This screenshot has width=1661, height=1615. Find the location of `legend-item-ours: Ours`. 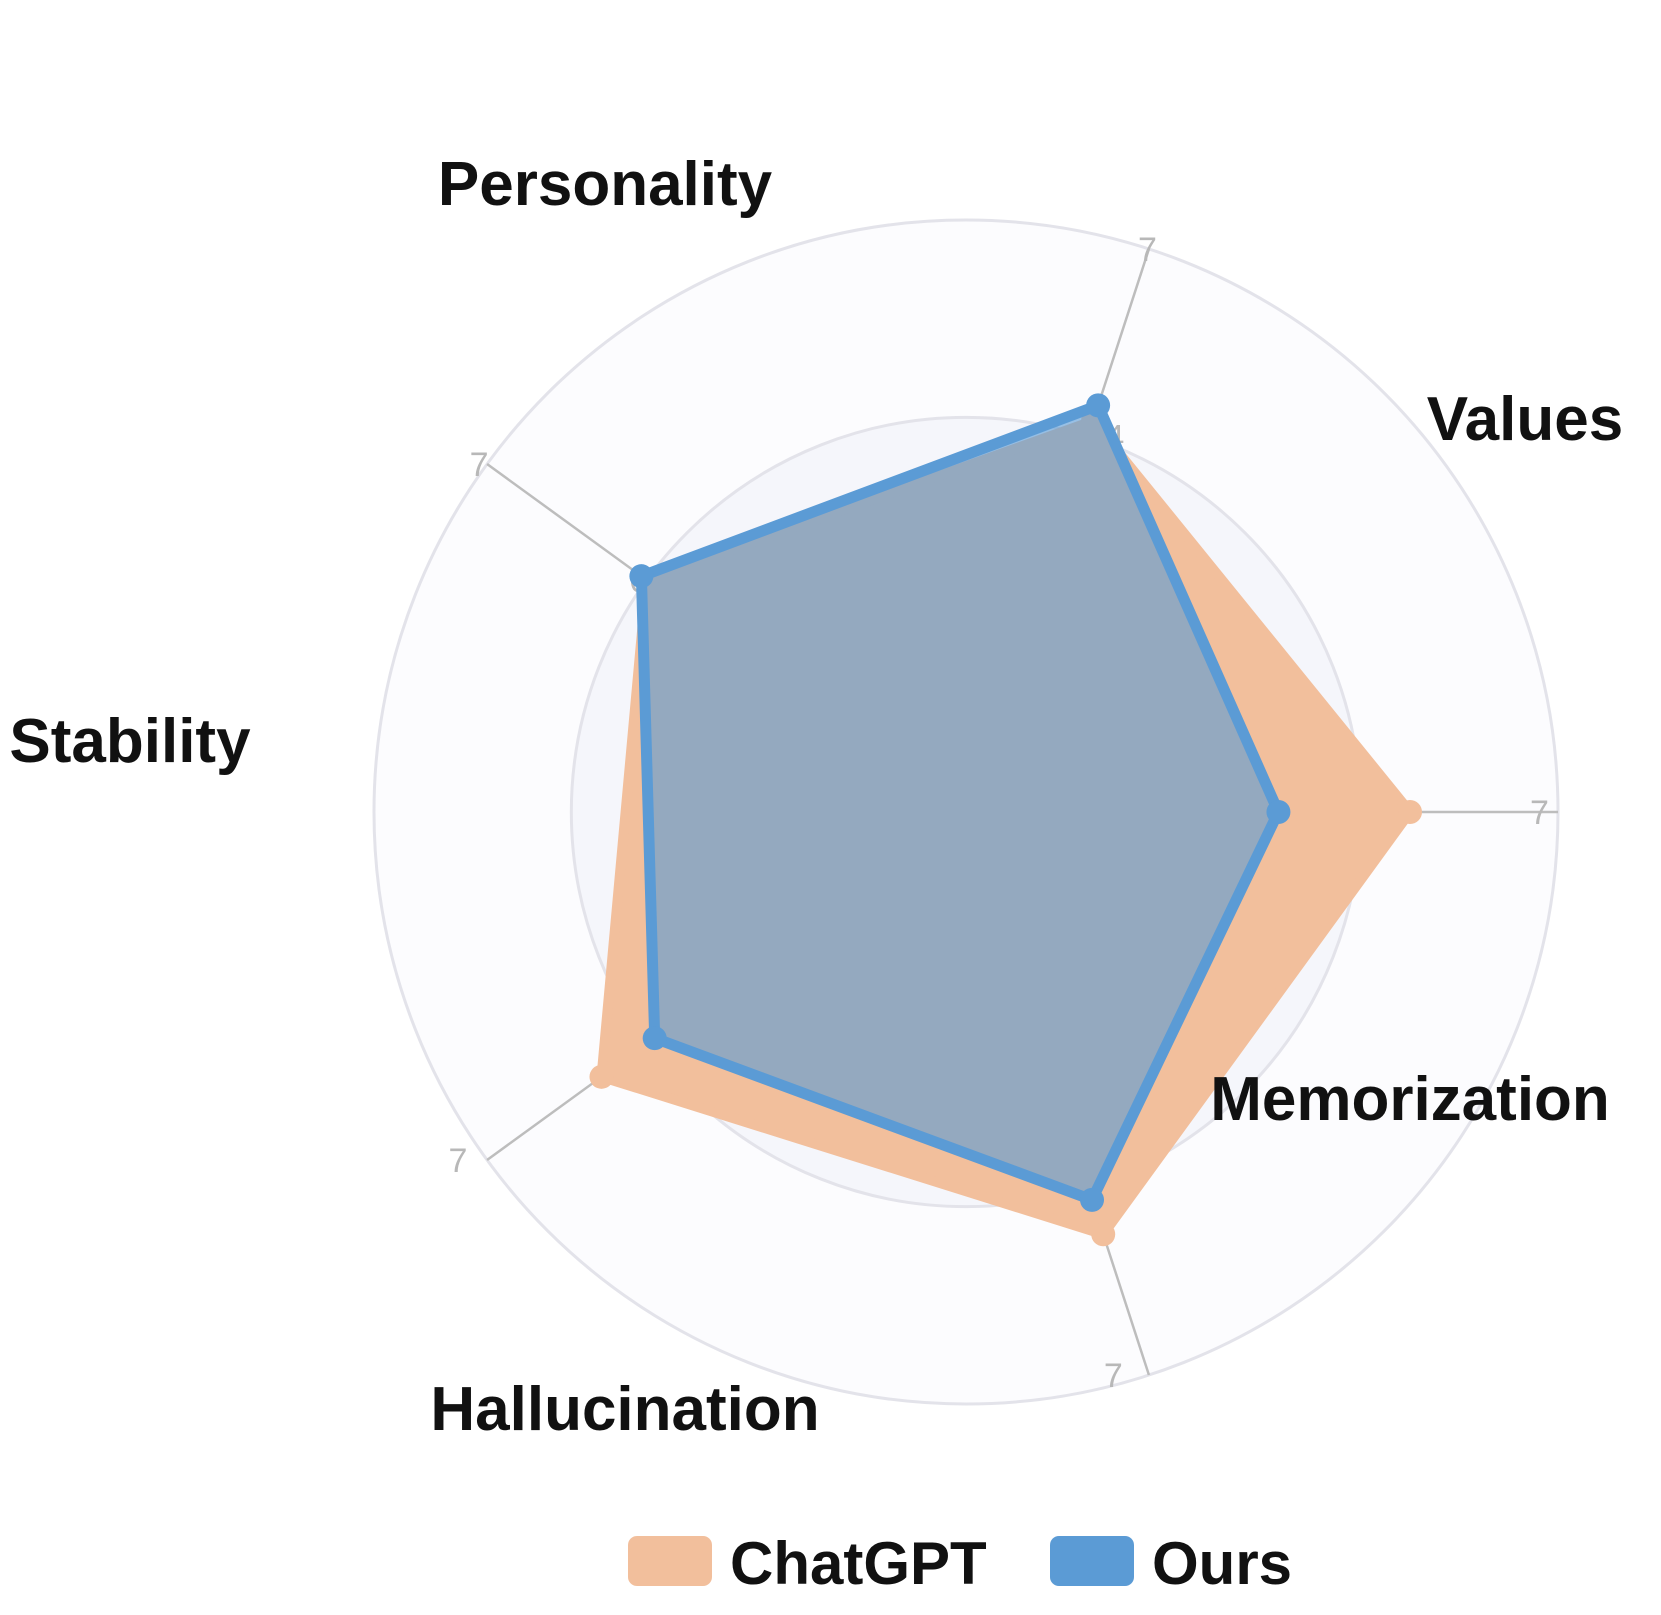

legend-item-ours: Ours is located at coordinates (1171, 1563).